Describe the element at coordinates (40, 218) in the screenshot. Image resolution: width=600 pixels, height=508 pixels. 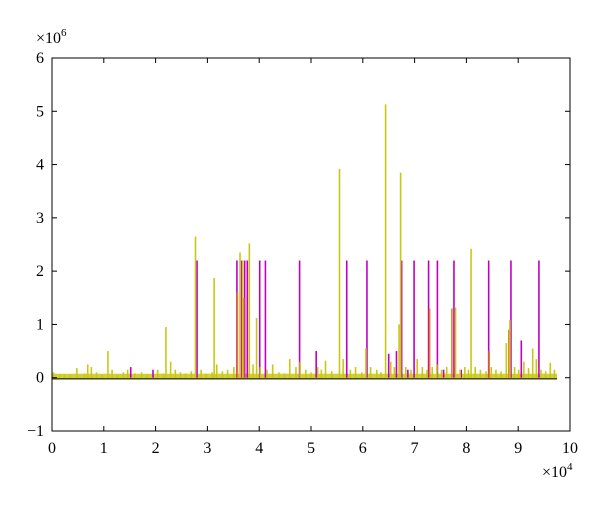
I see `y-tick-label: 3` at that location.